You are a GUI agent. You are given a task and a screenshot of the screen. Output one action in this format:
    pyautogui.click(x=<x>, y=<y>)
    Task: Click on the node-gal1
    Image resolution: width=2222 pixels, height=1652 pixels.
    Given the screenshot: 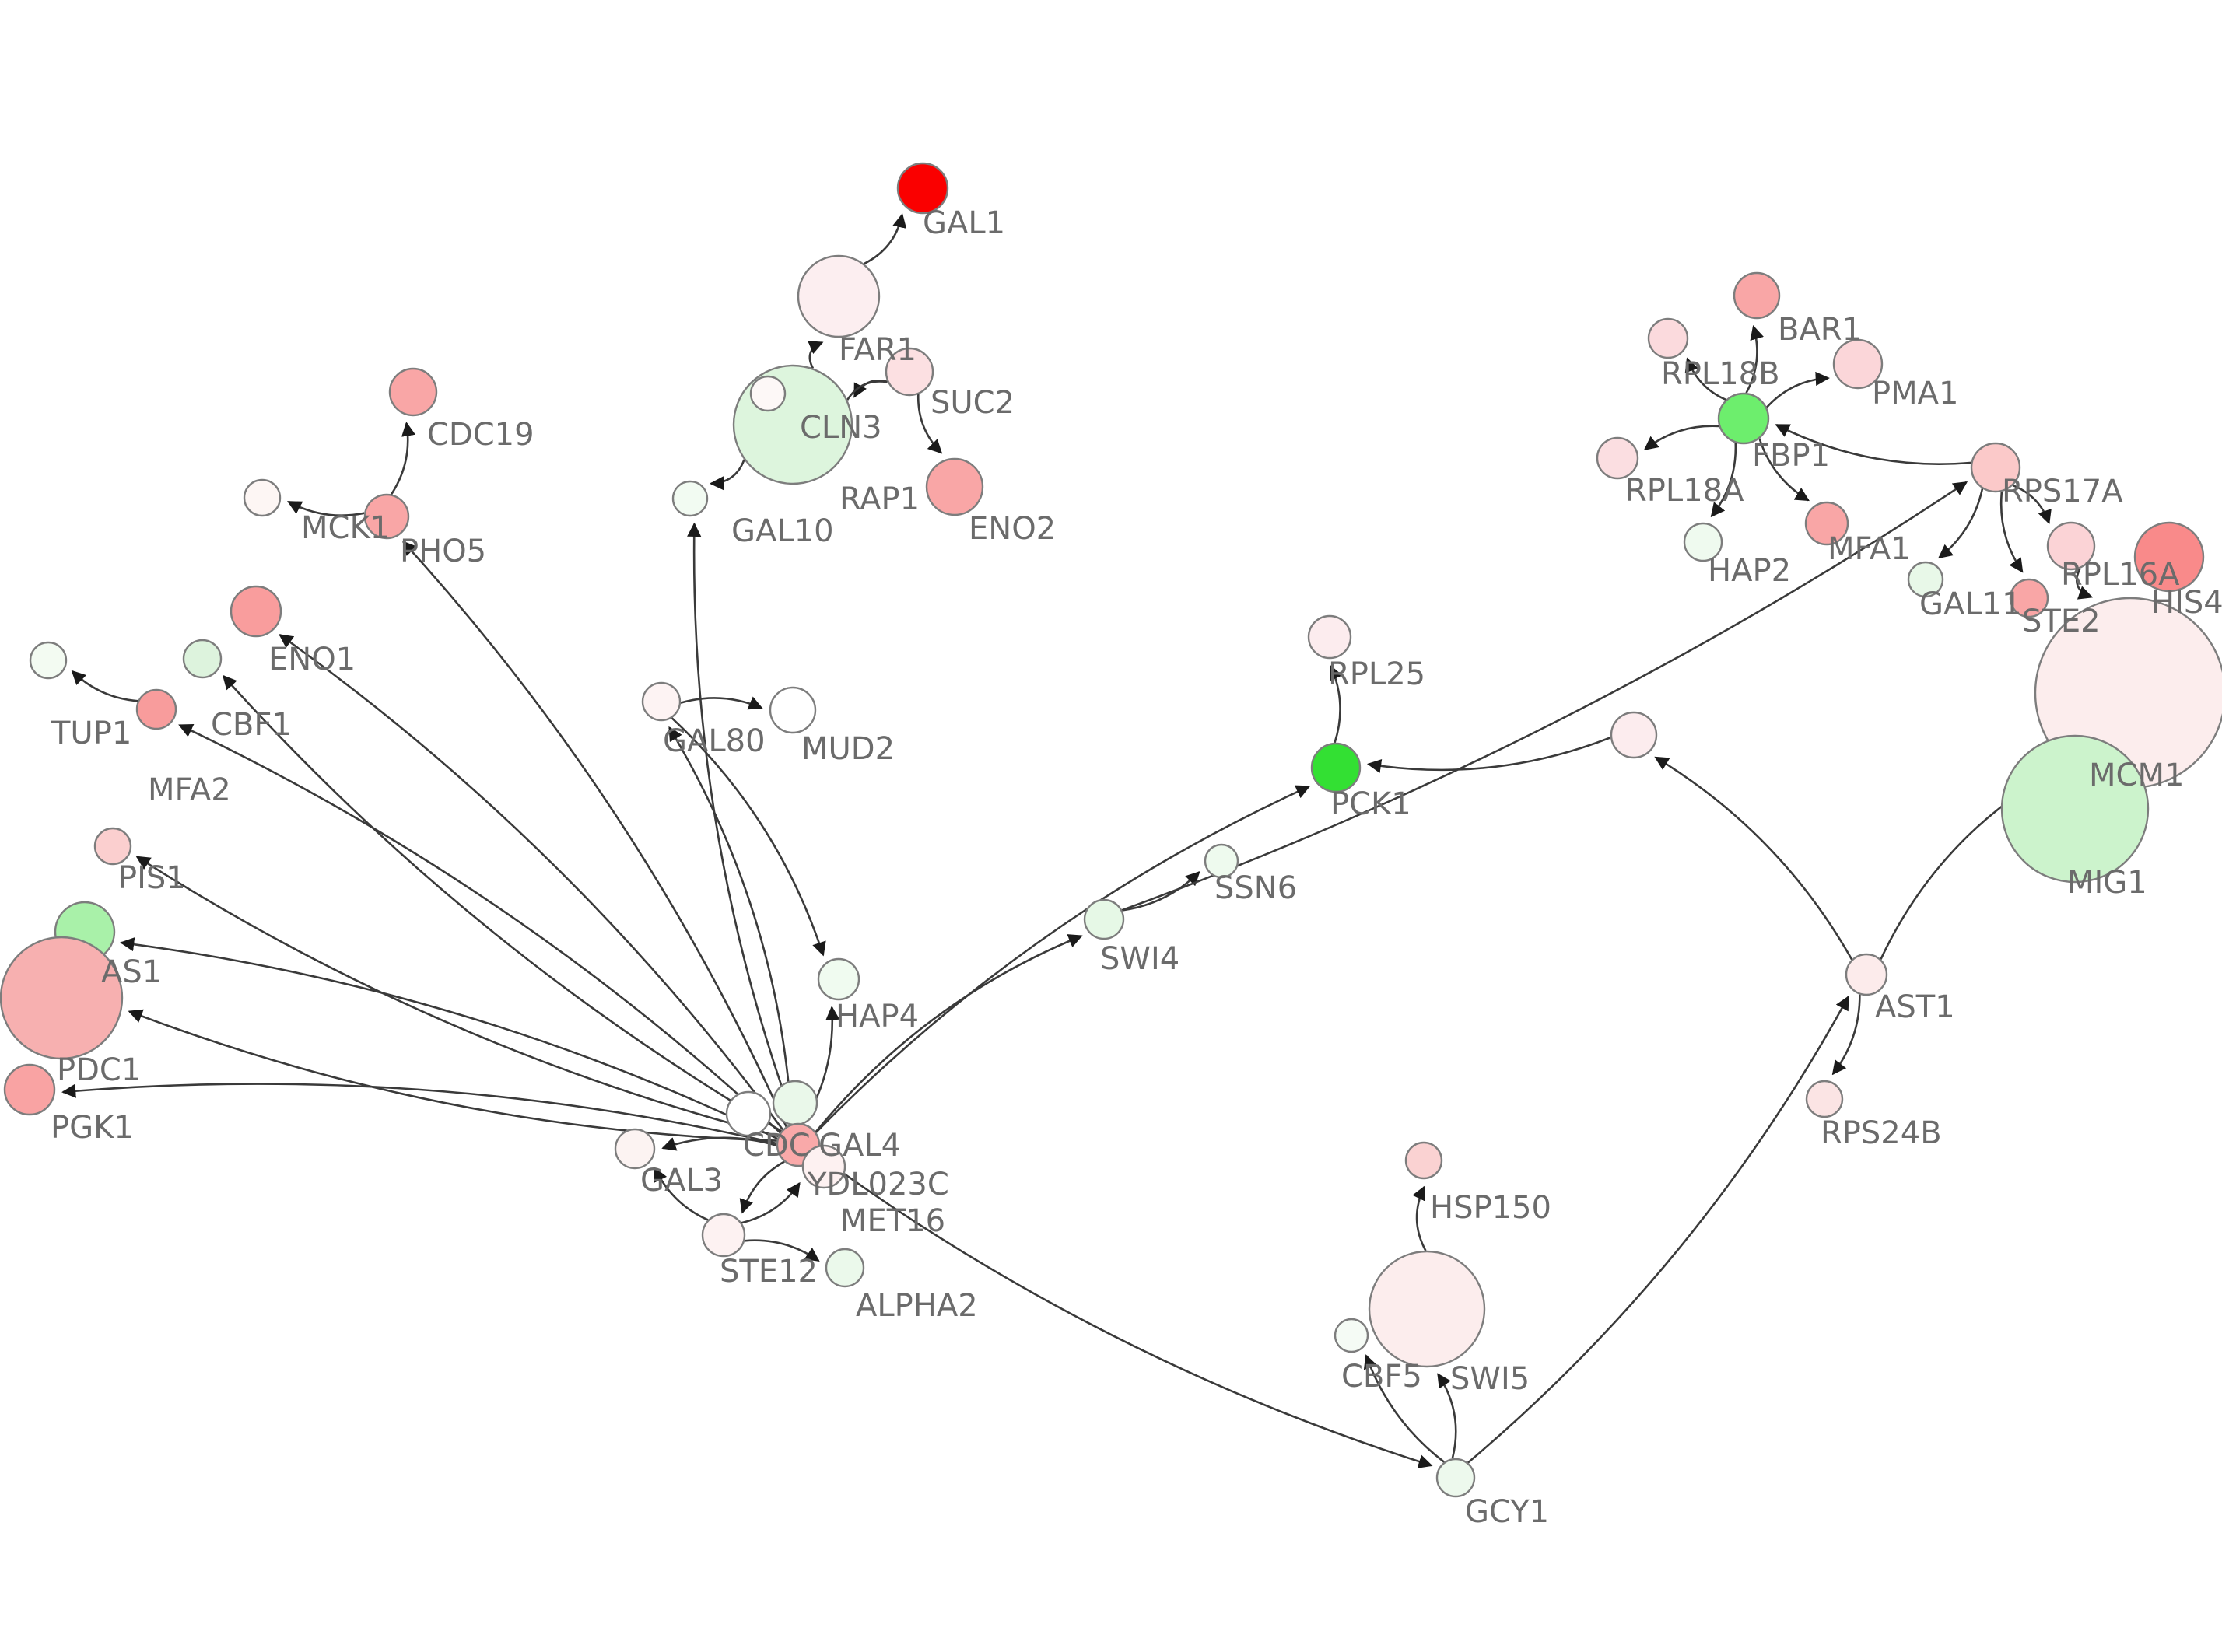 What is the action you would take?
    pyautogui.click(x=922, y=188)
    